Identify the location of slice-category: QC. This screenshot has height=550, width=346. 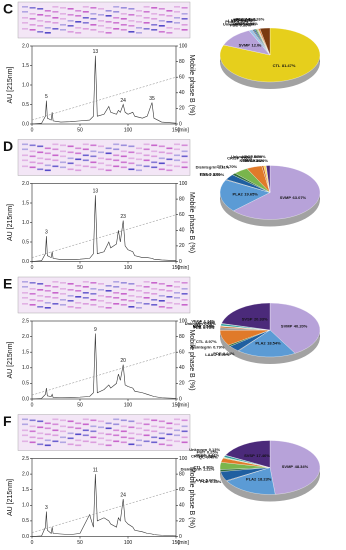
(199, 322).